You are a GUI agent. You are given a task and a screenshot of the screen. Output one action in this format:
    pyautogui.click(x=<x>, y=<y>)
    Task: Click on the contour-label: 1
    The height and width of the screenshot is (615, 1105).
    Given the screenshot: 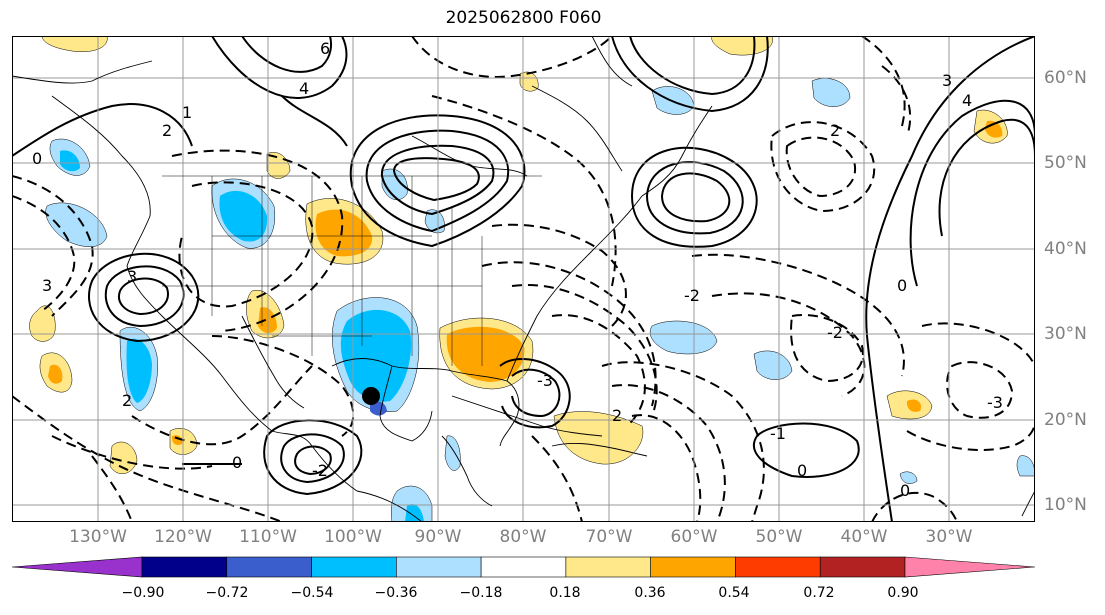 What is the action you would take?
    pyautogui.click(x=187, y=112)
    